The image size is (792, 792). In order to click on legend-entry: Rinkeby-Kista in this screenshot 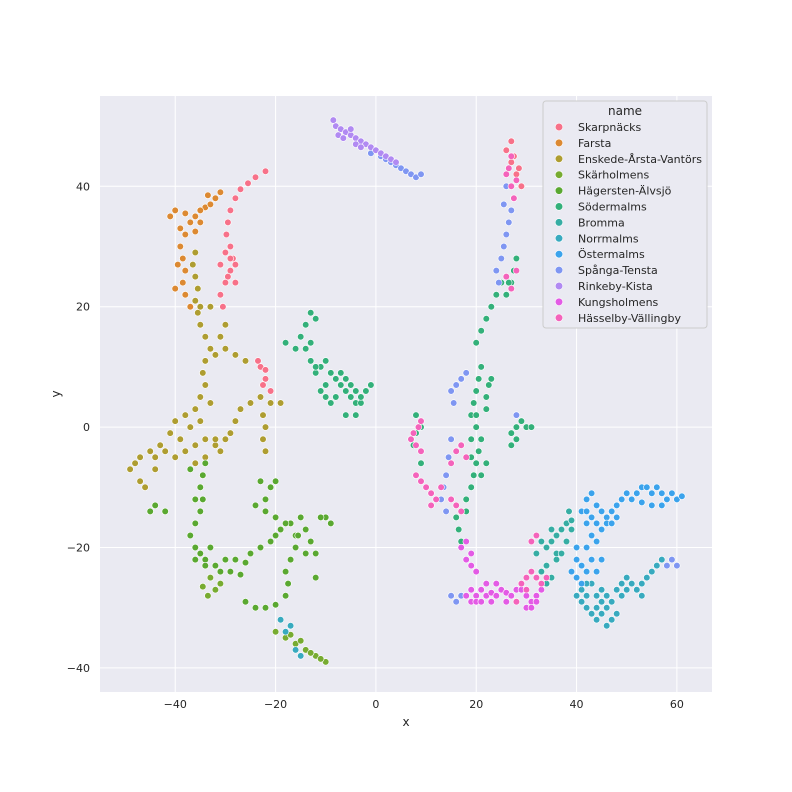, I will do `click(615, 286)`.